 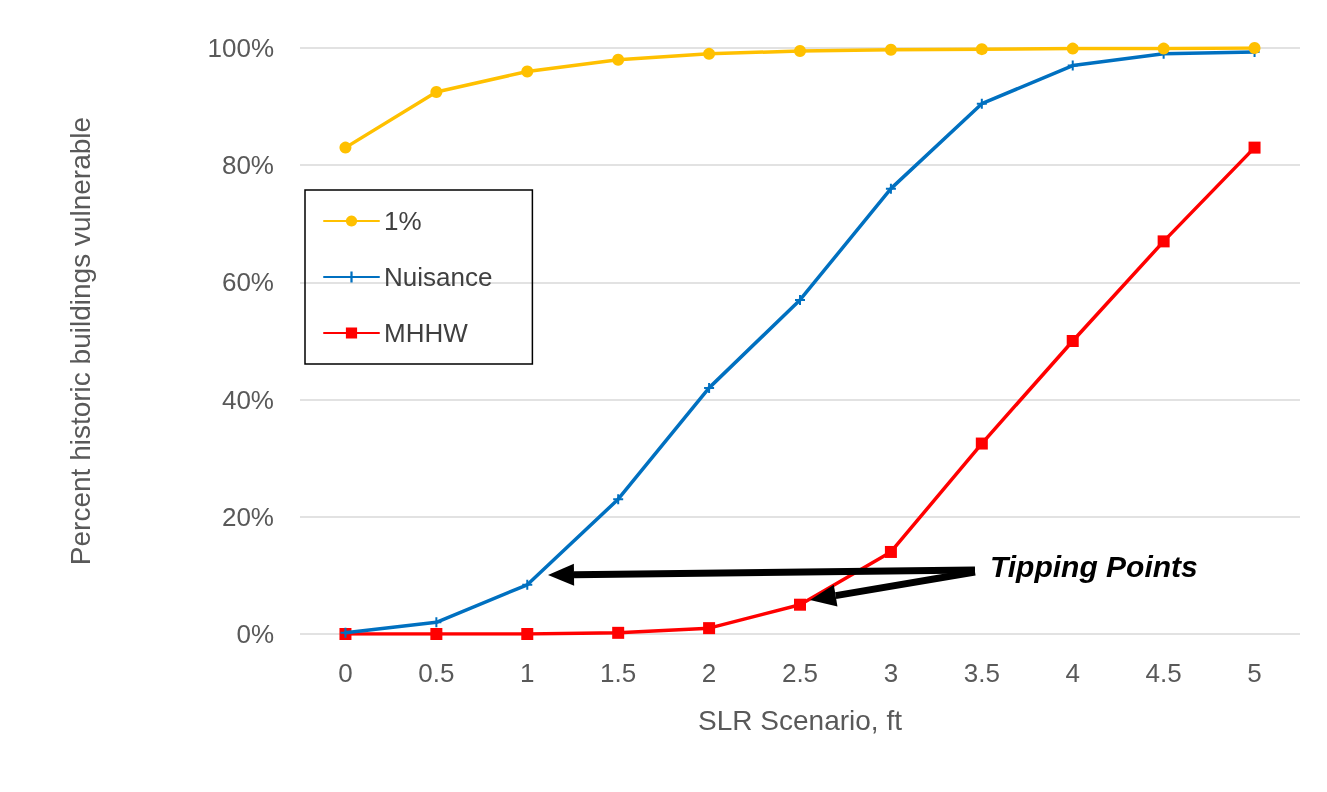 What do you see at coordinates (527, 673) in the screenshot?
I see `x-tick-label: 1` at bounding box center [527, 673].